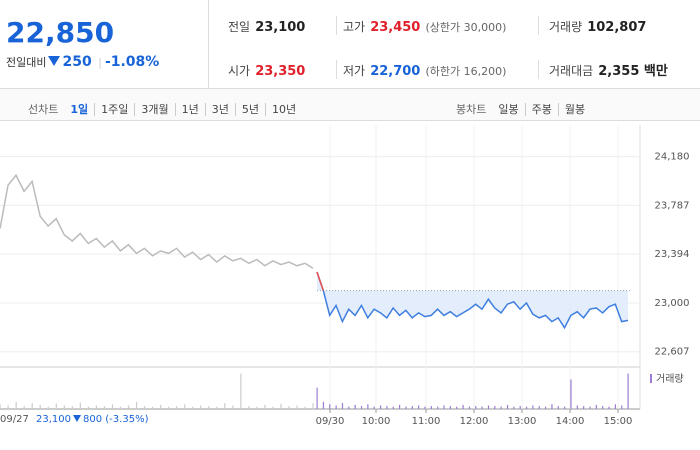  What do you see at coordinates (93, 419) in the screenshot?
I see `prev-change: 800` at bounding box center [93, 419].